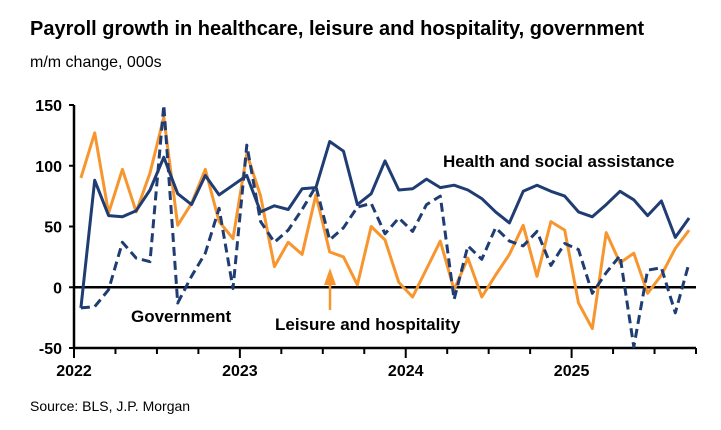 The width and height of the screenshot is (721, 430). Describe the element at coordinates (240, 371) in the screenshot. I see `x-tick-label: 2023` at that location.